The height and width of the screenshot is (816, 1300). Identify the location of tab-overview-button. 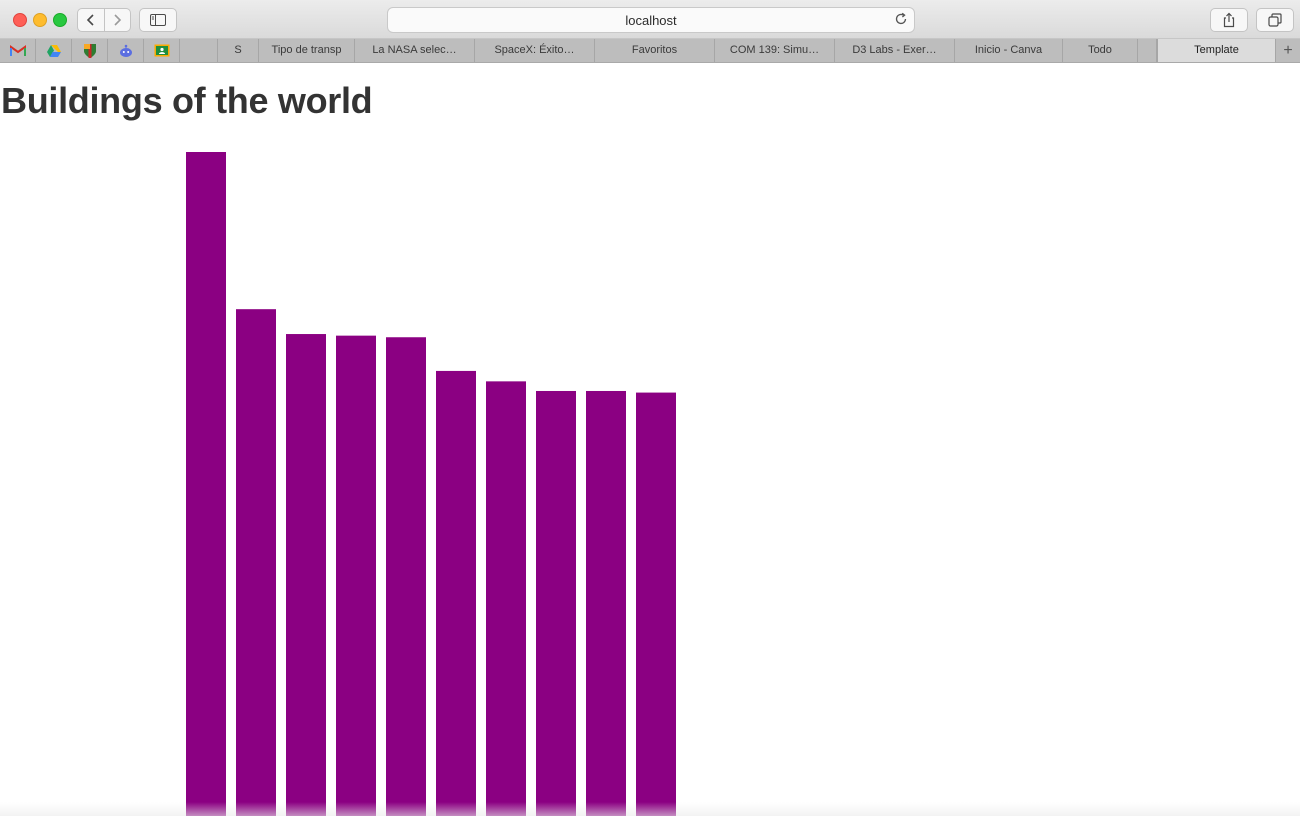
(1275, 20).